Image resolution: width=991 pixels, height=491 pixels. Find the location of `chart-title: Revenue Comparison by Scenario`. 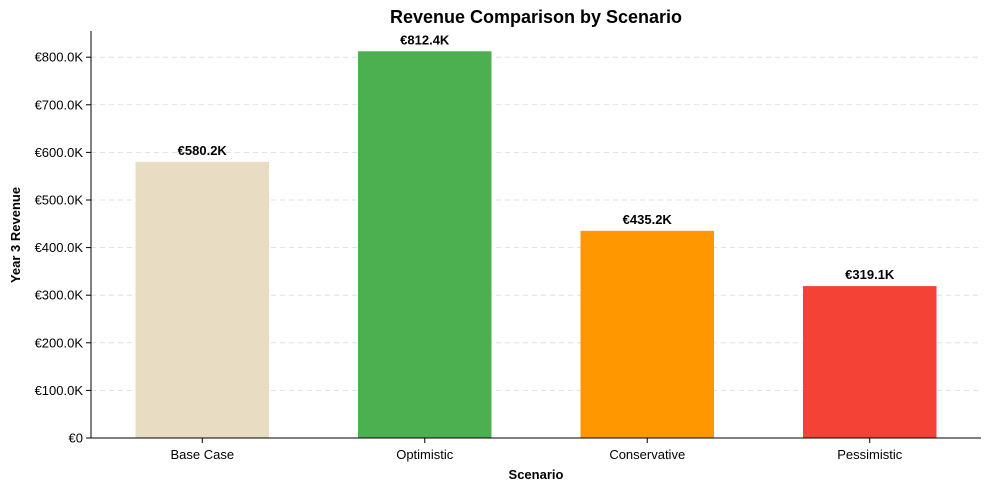

chart-title: Revenue Comparison by Scenario is located at coordinates (536, 17).